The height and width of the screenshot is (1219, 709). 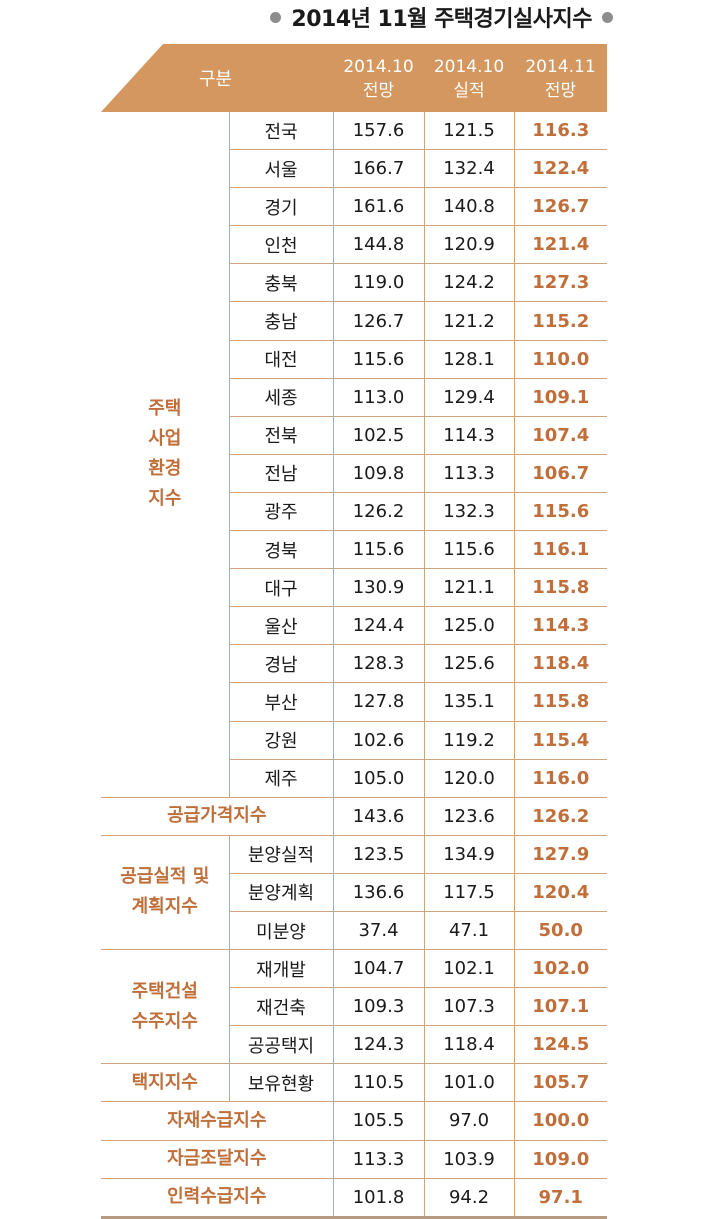 What do you see at coordinates (379, 1121) in the screenshot?
I see `value-oct-forecast: 105.5` at bounding box center [379, 1121].